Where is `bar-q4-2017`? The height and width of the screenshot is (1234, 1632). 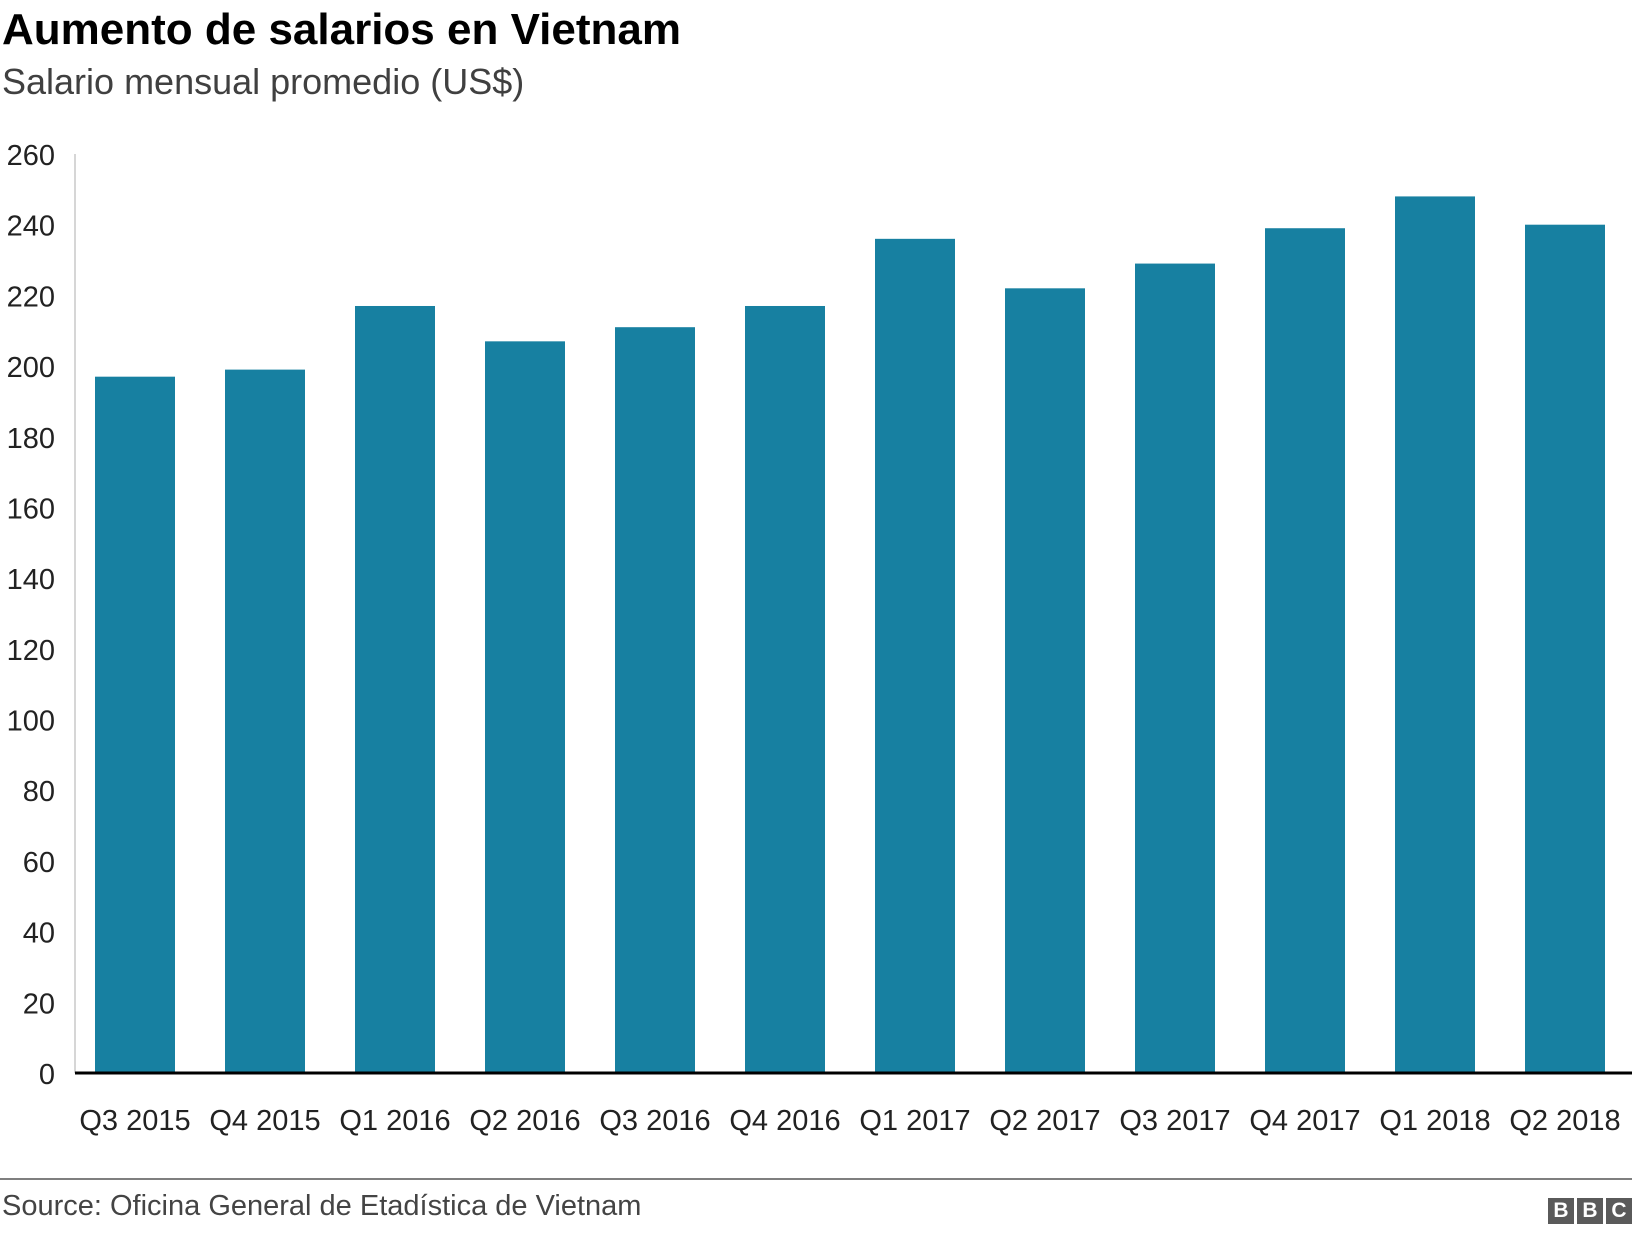 bar-q4-2017 is located at coordinates (1305, 650).